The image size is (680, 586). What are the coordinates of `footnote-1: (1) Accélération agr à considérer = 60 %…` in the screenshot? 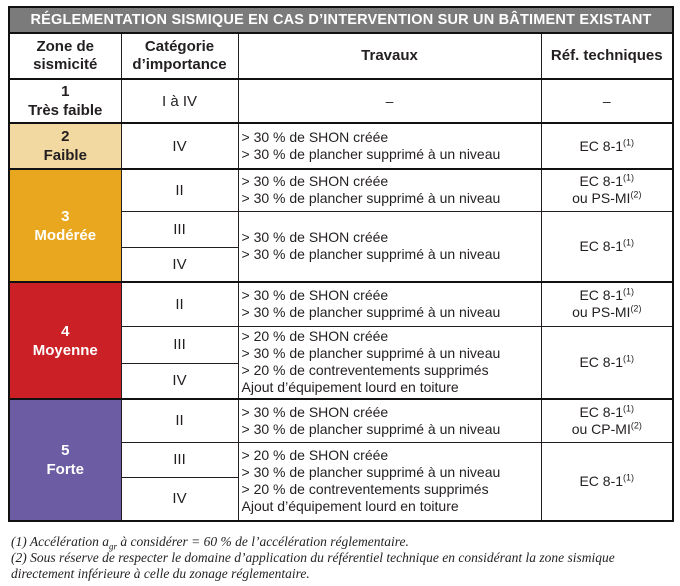 It's located at (210, 543).